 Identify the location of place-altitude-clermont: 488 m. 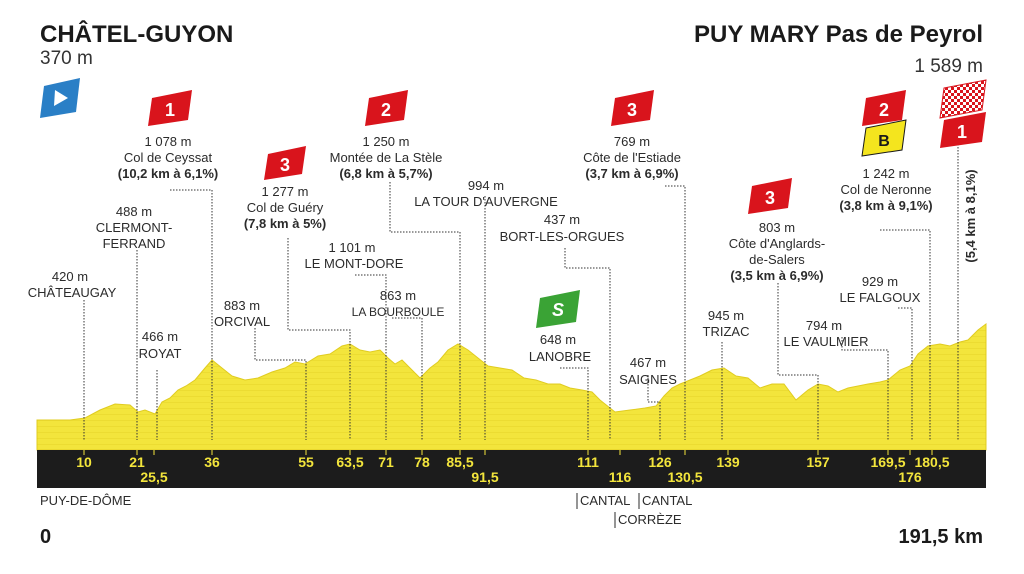
(134, 211).